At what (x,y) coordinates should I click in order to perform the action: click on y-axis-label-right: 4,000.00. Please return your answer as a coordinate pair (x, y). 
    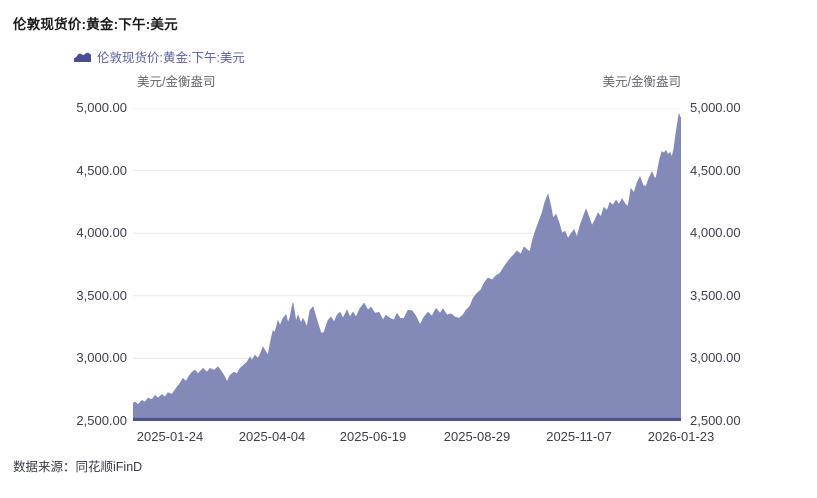
    Looking at the image, I should click on (715, 232).